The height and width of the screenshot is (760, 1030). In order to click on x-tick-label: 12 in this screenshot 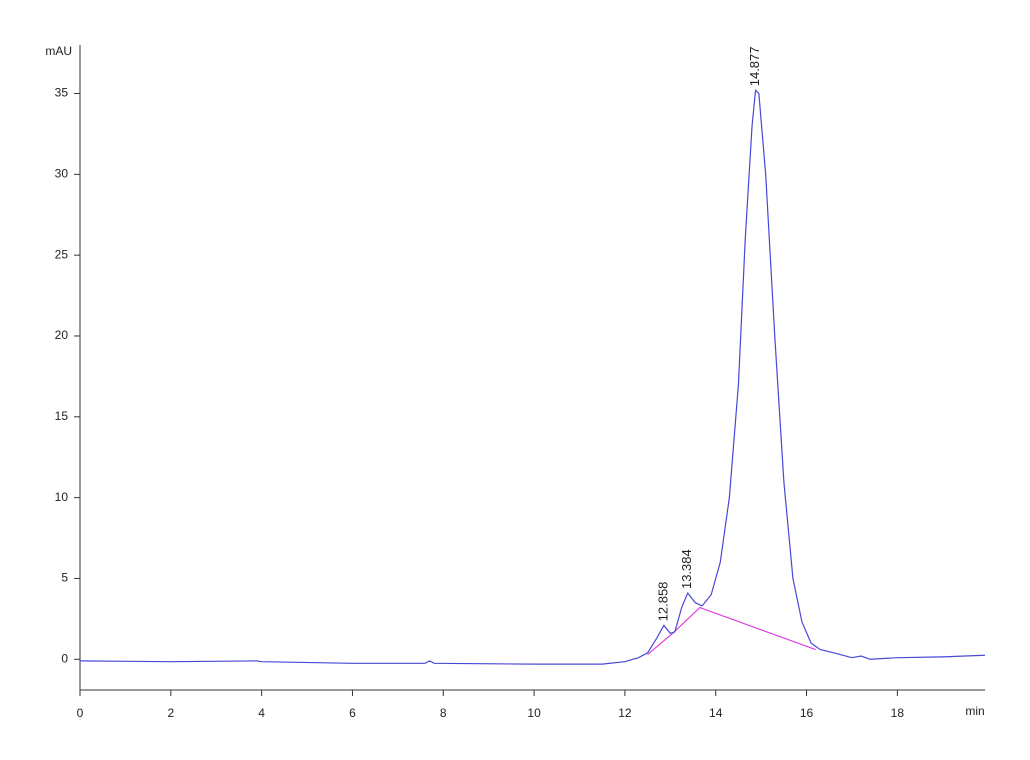, I will do `click(625, 713)`.